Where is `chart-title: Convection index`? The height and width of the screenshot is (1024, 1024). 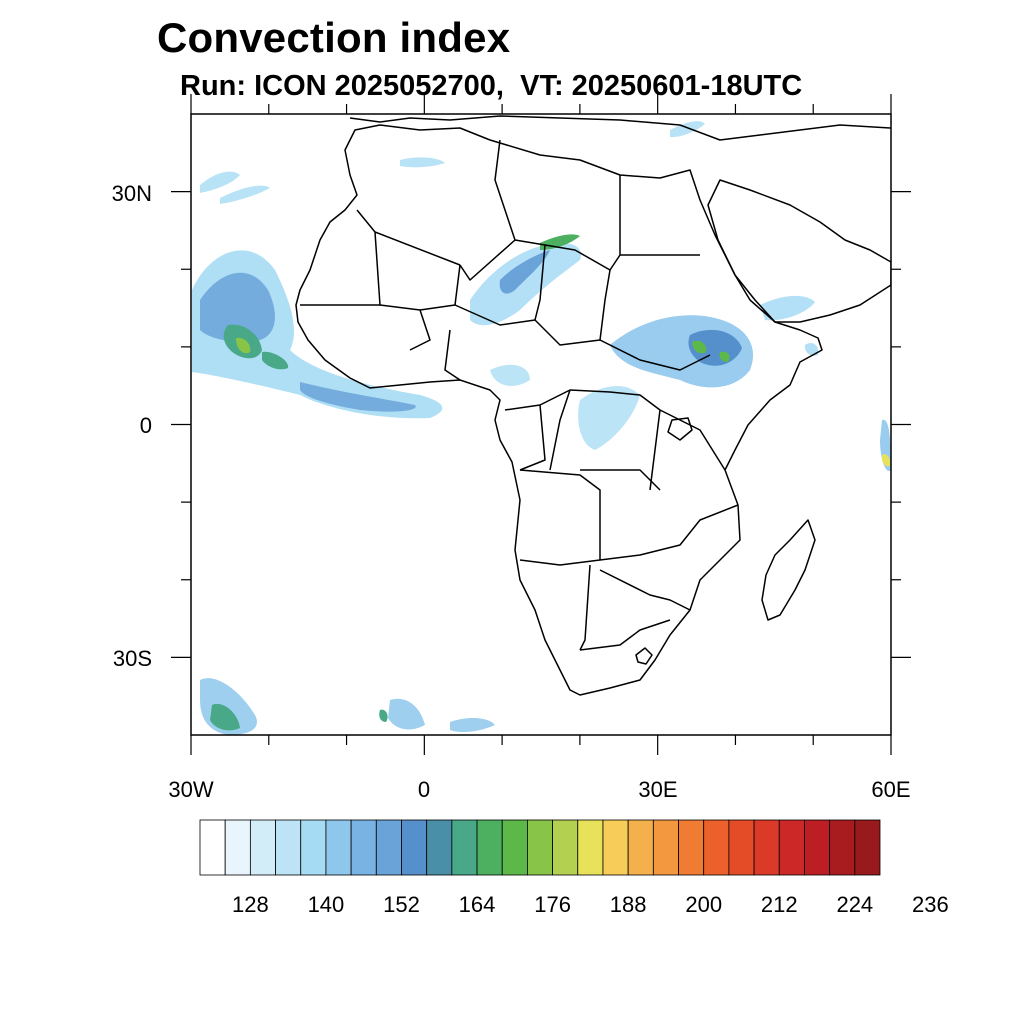 chart-title: Convection index is located at coordinates (334, 37).